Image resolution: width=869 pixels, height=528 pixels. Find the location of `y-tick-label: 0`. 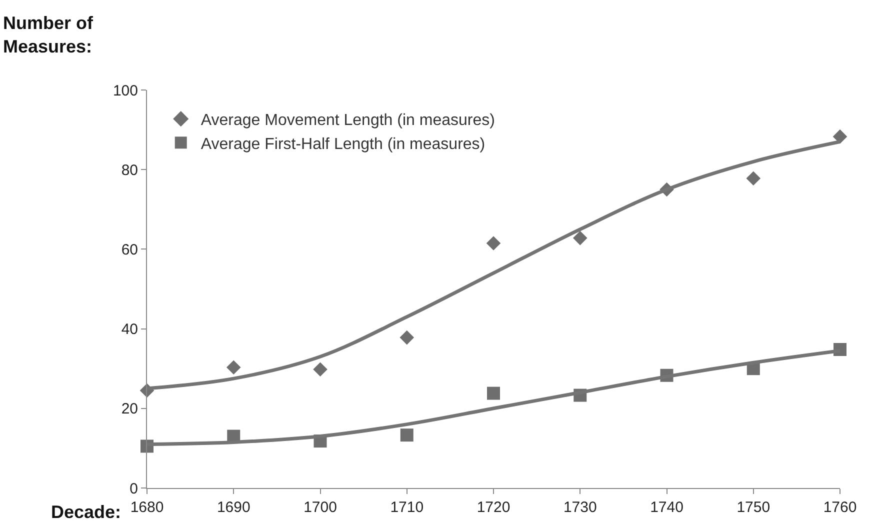

y-tick-label: 0 is located at coordinates (134, 489).